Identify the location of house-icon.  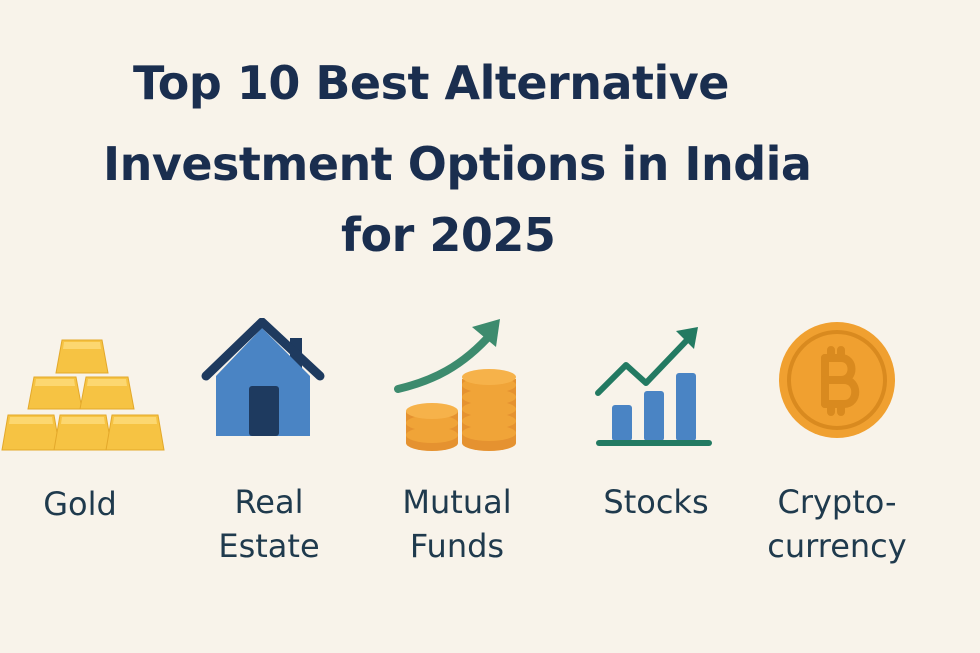
(263, 377).